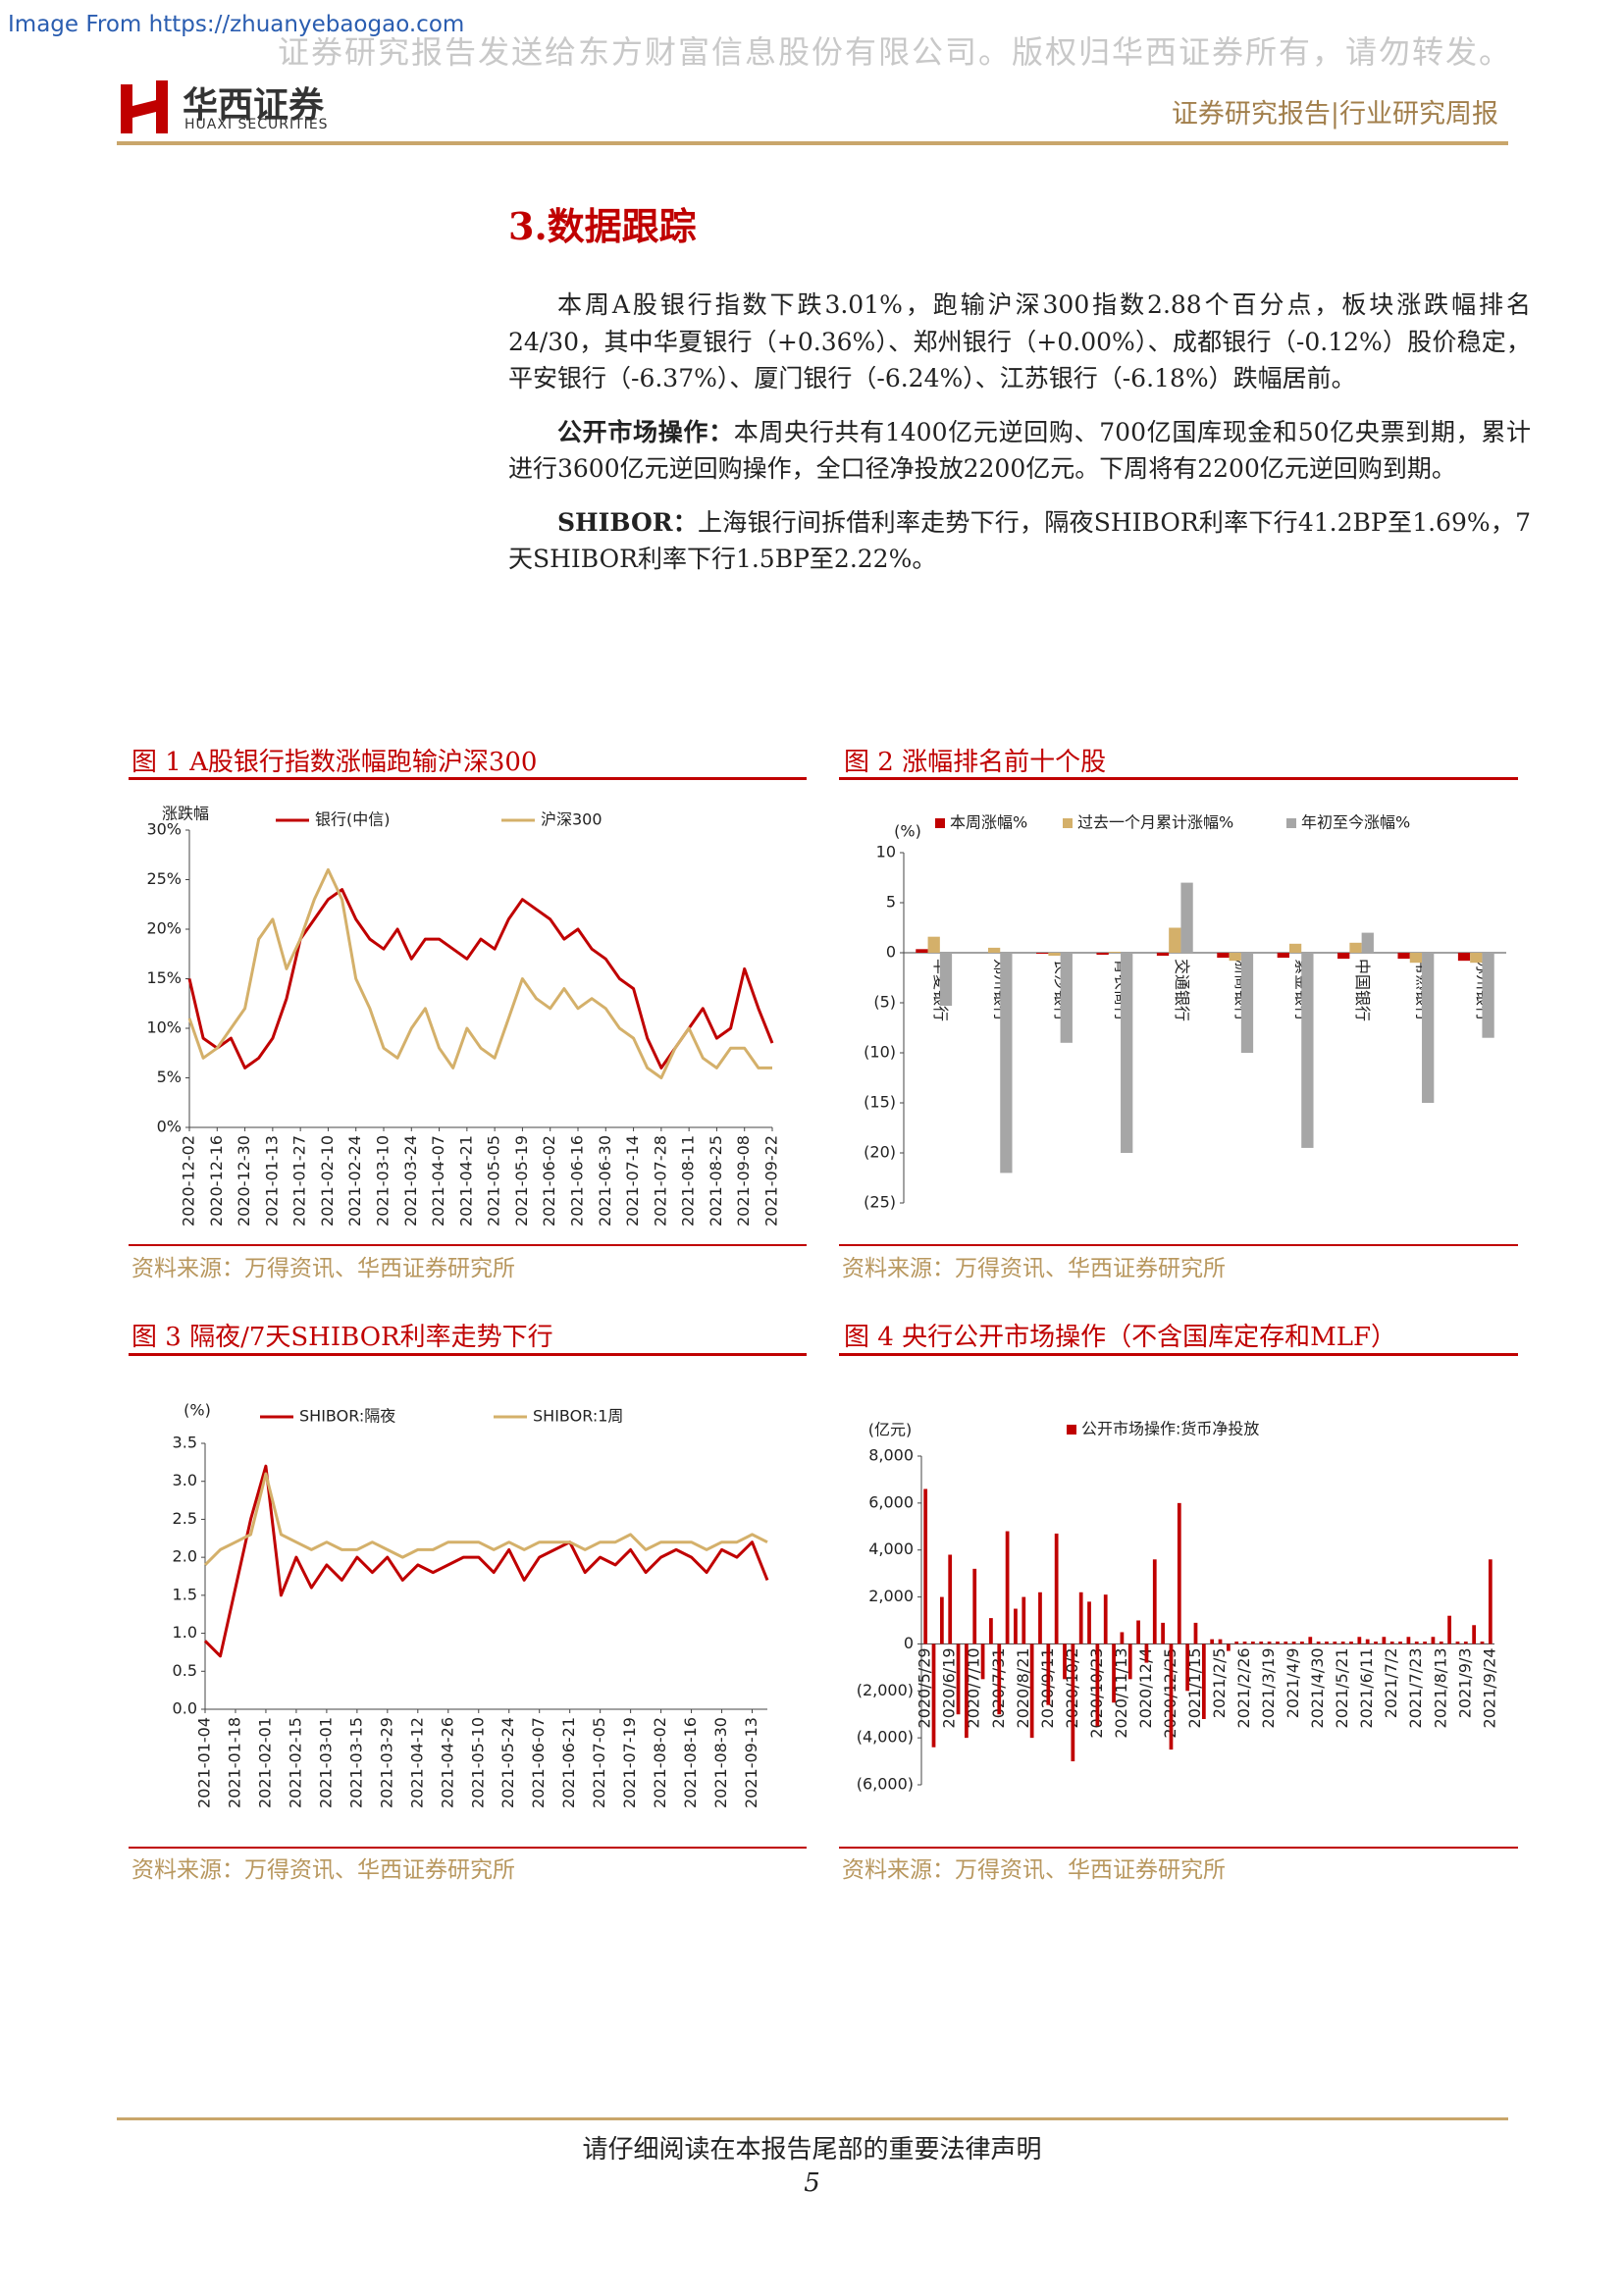 The width and height of the screenshot is (1624, 2296). Describe the element at coordinates (975, 762) in the screenshot. I see `figure-title: 图 2 涨幅排名前十个股` at that location.